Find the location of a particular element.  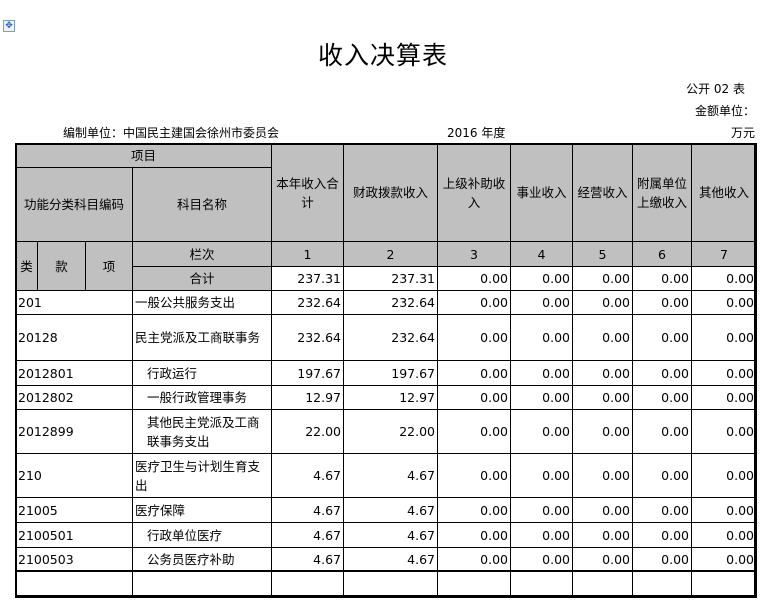

col-num: 2 is located at coordinates (390, 254).